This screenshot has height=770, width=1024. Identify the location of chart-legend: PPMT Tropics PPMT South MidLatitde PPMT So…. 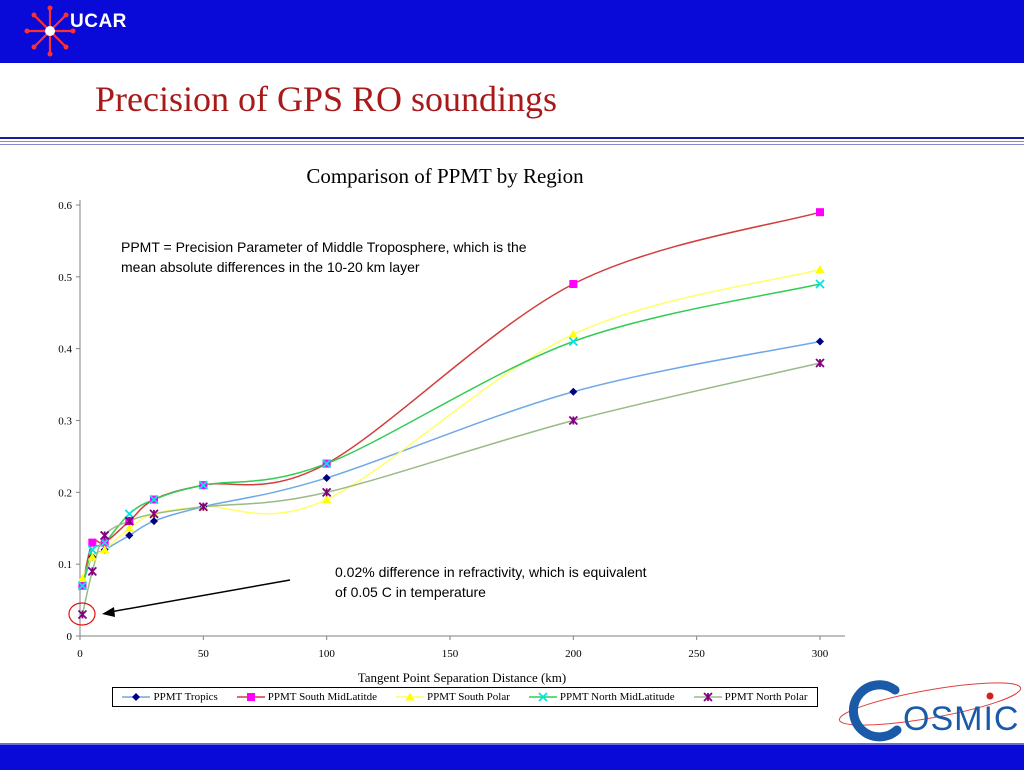
(465, 697).